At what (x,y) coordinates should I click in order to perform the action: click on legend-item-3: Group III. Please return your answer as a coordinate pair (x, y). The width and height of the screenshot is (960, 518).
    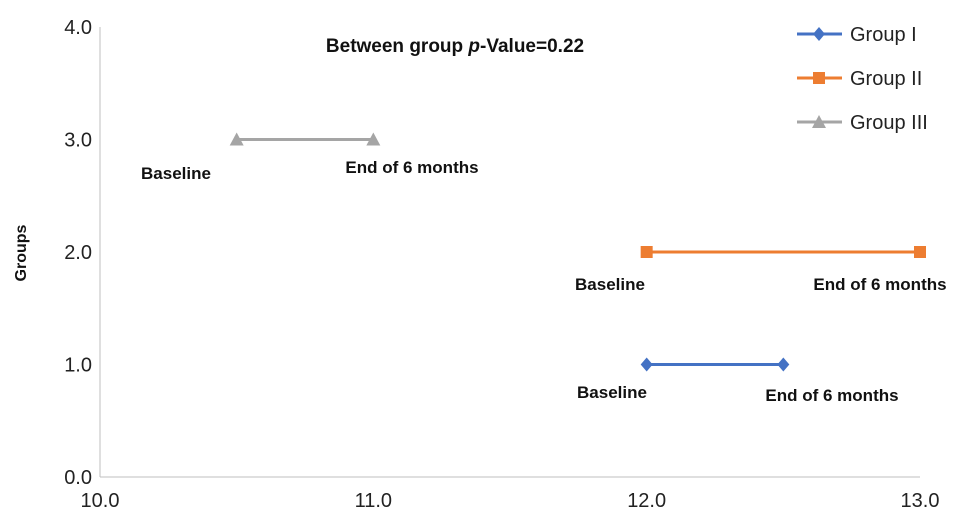
    Looking at the image, I should click on (862, 123).